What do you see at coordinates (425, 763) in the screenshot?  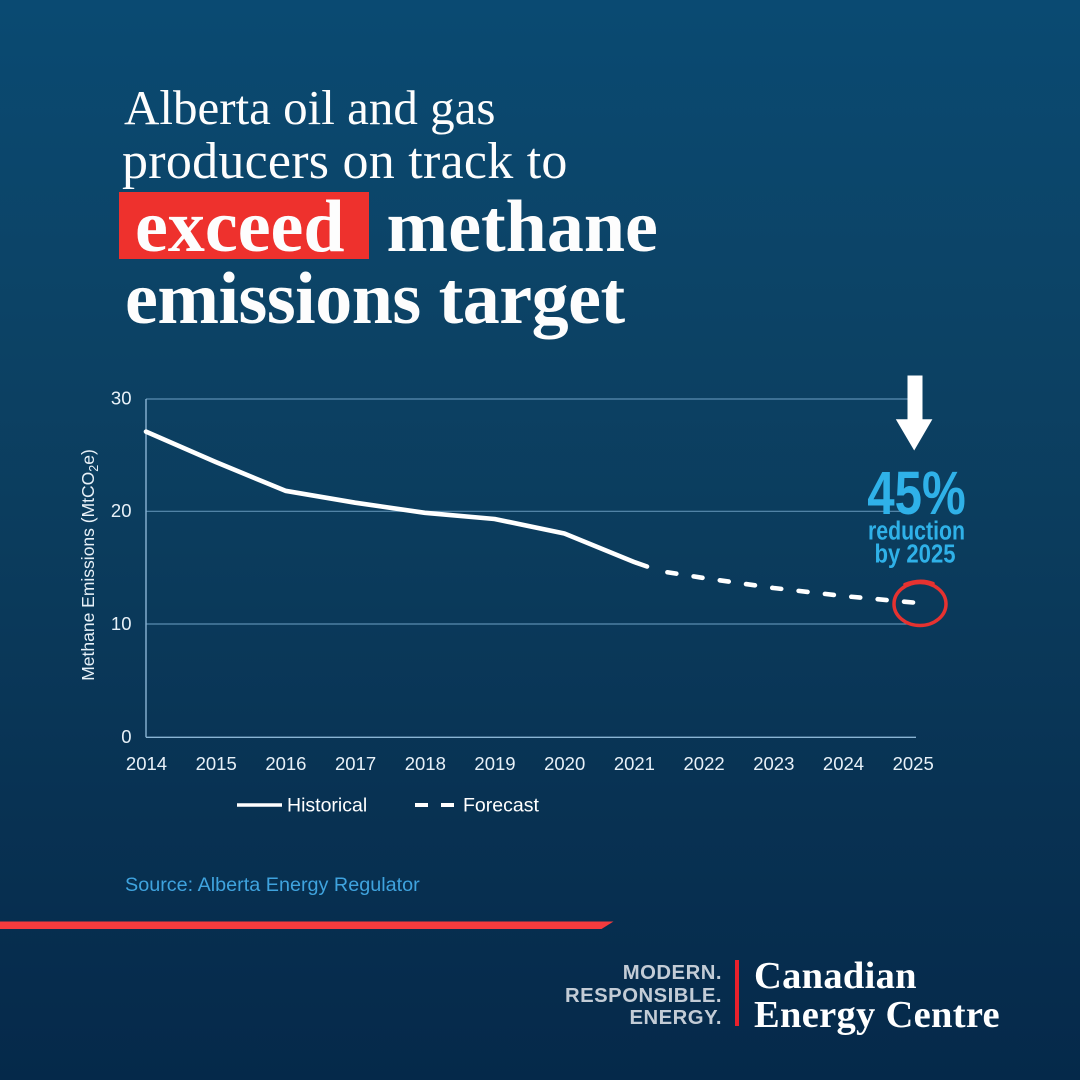 I see `svg-text: 2018` at bounding box center [425, 763].